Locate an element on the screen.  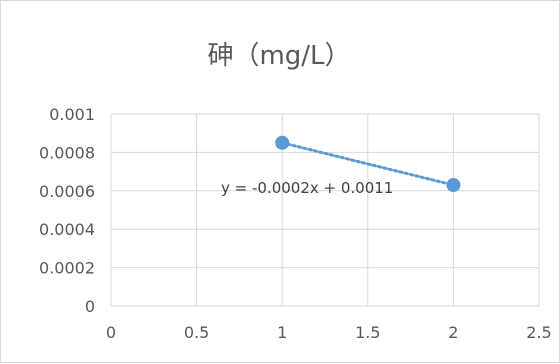
y-tick-label: 0 is located at coordinates (90, 306).